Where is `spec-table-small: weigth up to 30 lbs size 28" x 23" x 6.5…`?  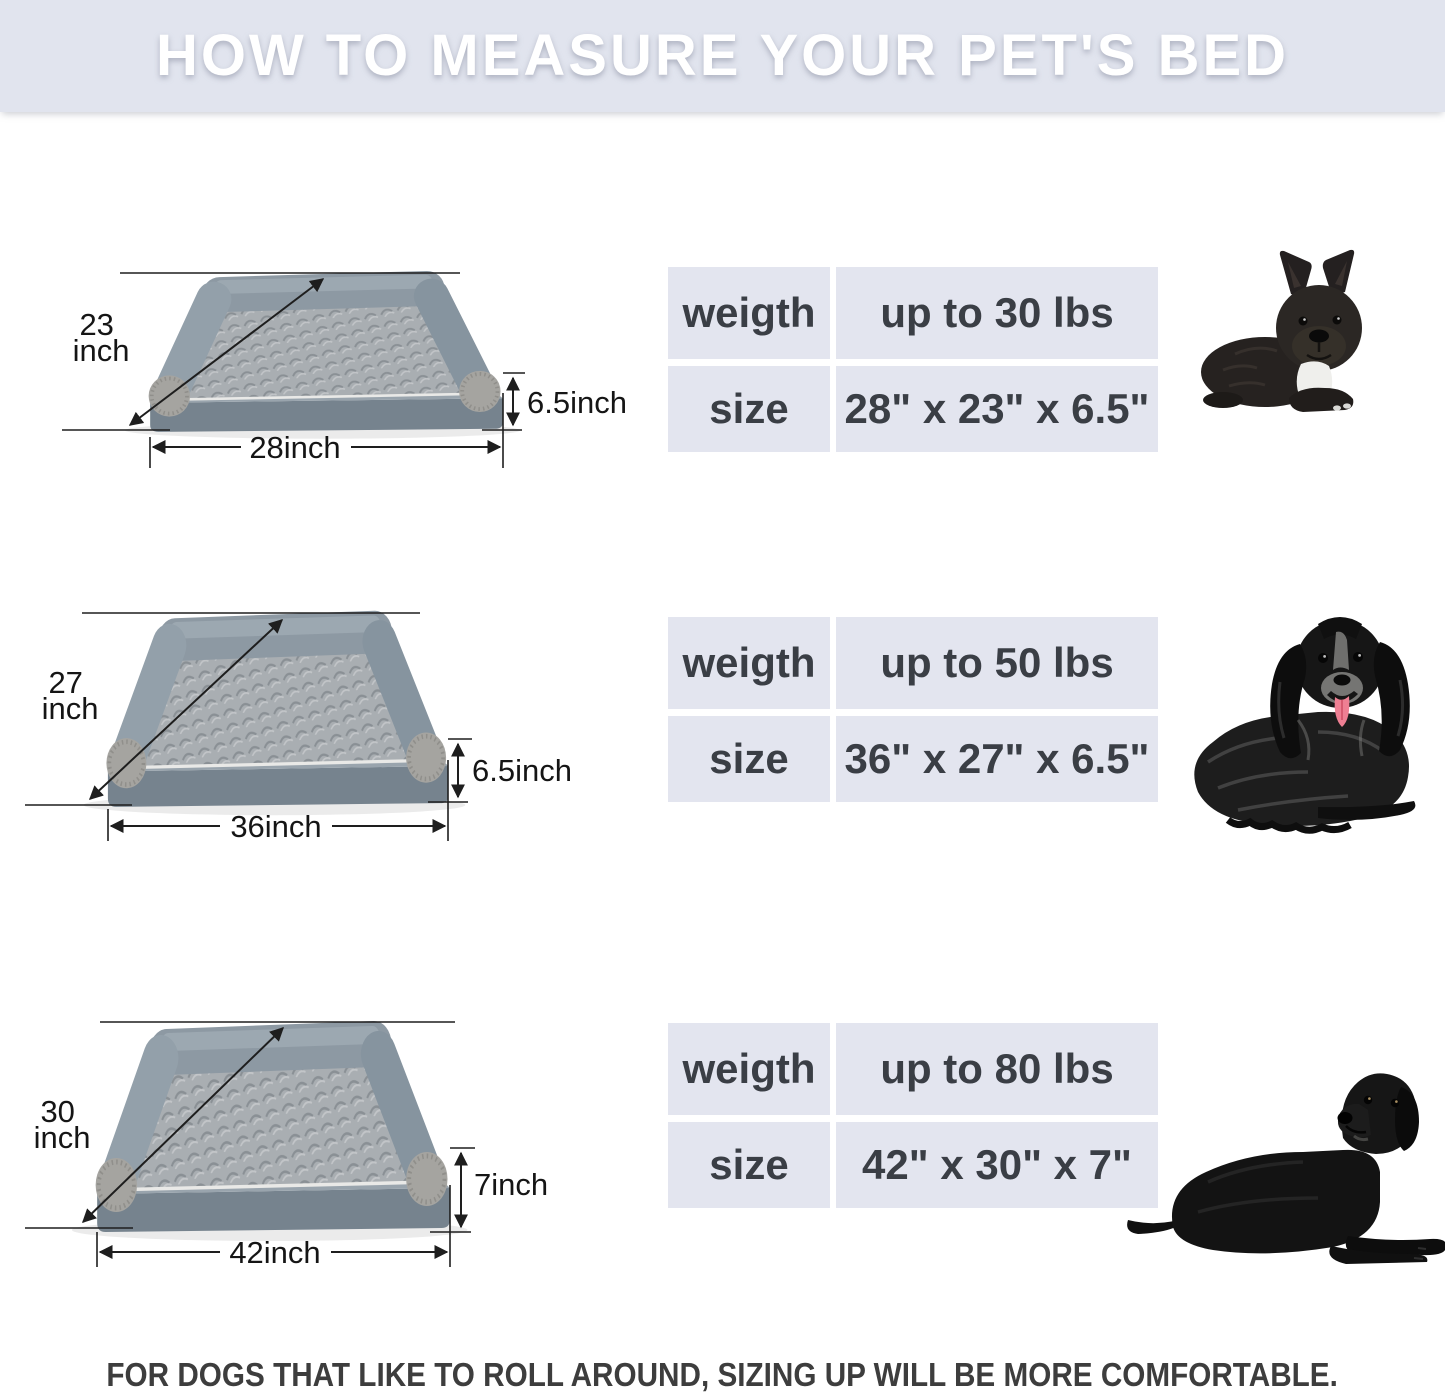 spec-table-small: weigth up to 30 lbs size 28" x 23" x 6.5… is located at coordinates (913, 359).